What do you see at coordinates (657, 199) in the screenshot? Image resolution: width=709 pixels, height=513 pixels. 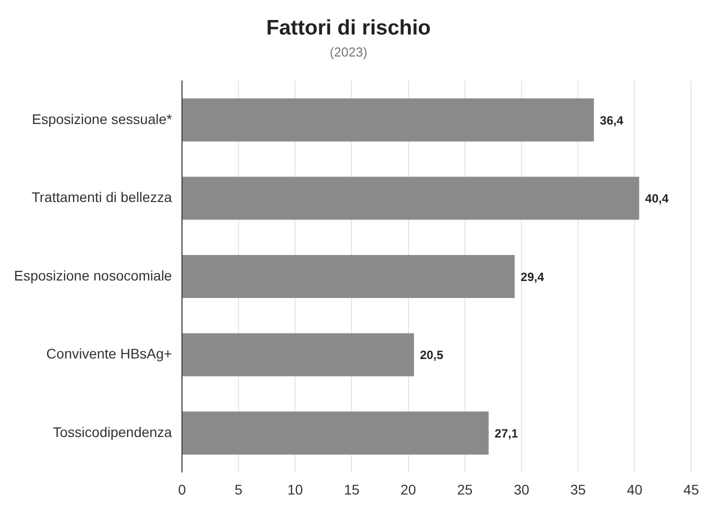 I see `data-label: 40,4` at bounding box center [657, 199].